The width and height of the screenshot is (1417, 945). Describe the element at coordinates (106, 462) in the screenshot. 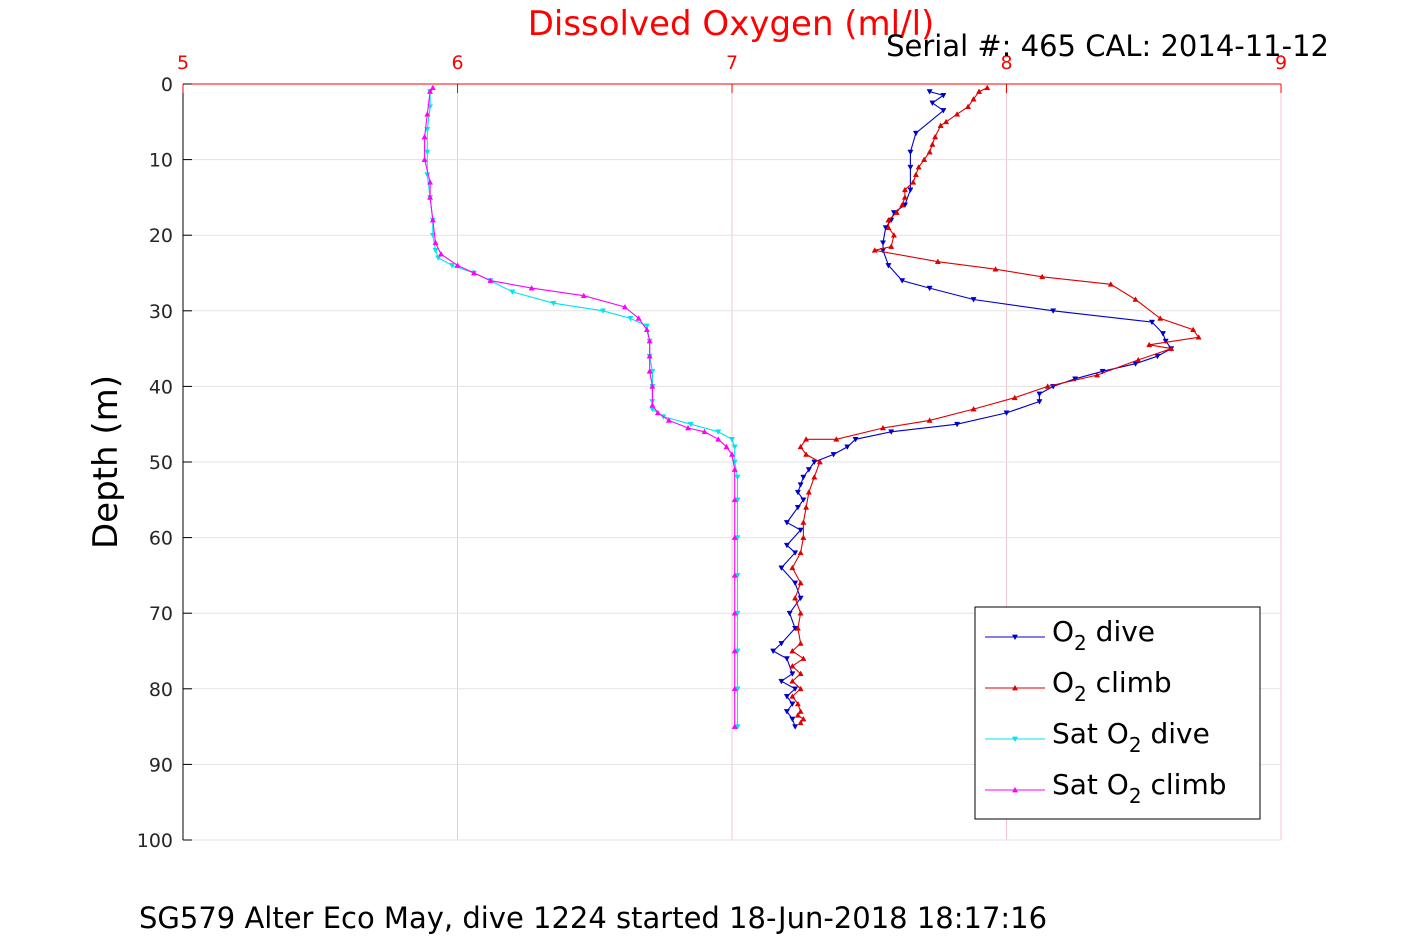

I see `y-axis-label: Depth (m)` at that location.